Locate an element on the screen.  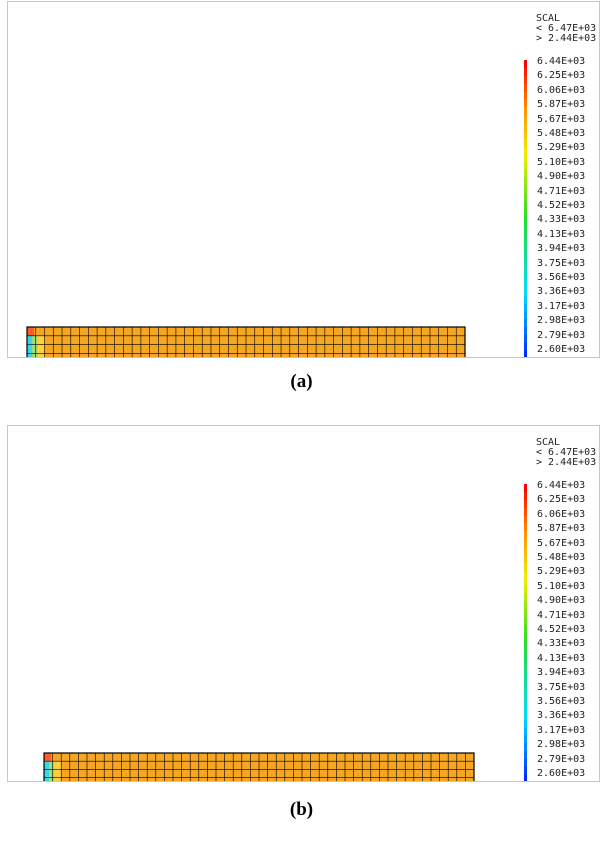
legend-level-label: 5.29E+03 is located at coordinates (561, 148).